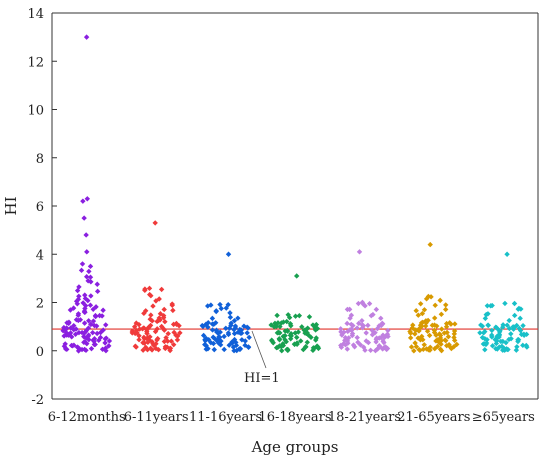 This screenshot has width=550, height=464. Describe the element at coordinates (35, 111) in the screenshot. I see `y-tick-label: 10` at that location.